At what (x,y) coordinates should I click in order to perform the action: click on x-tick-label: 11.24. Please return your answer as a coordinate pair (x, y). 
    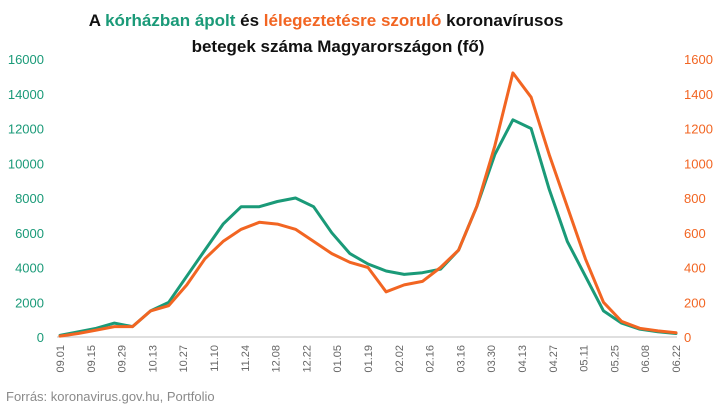
    Looking at the image, I should click on (246, 358).